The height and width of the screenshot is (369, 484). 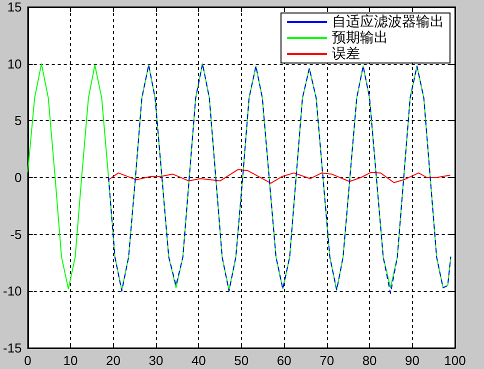 I want to click on x-tick-label: 60, so click(x=284, y=360).